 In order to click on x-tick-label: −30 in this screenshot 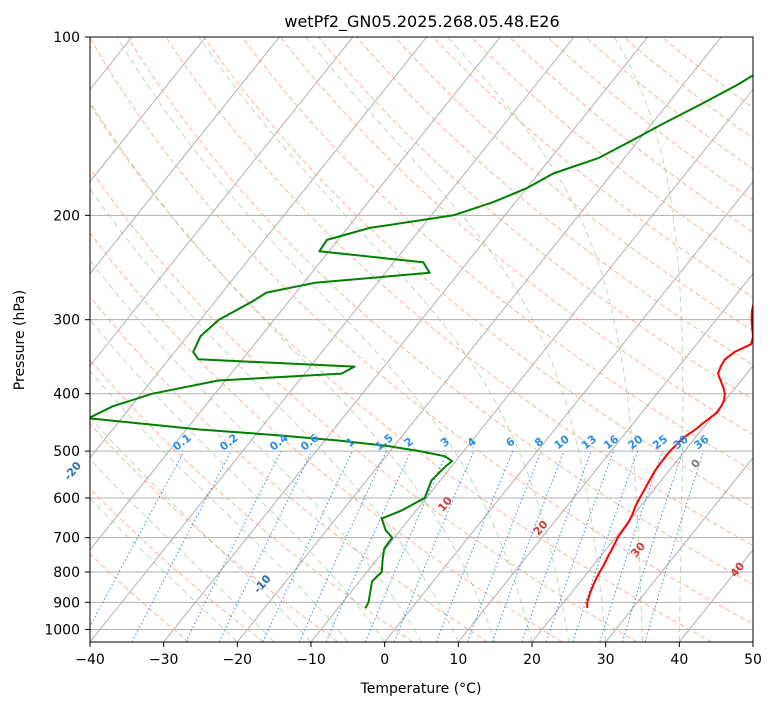, I will do `click(164, 660)`.